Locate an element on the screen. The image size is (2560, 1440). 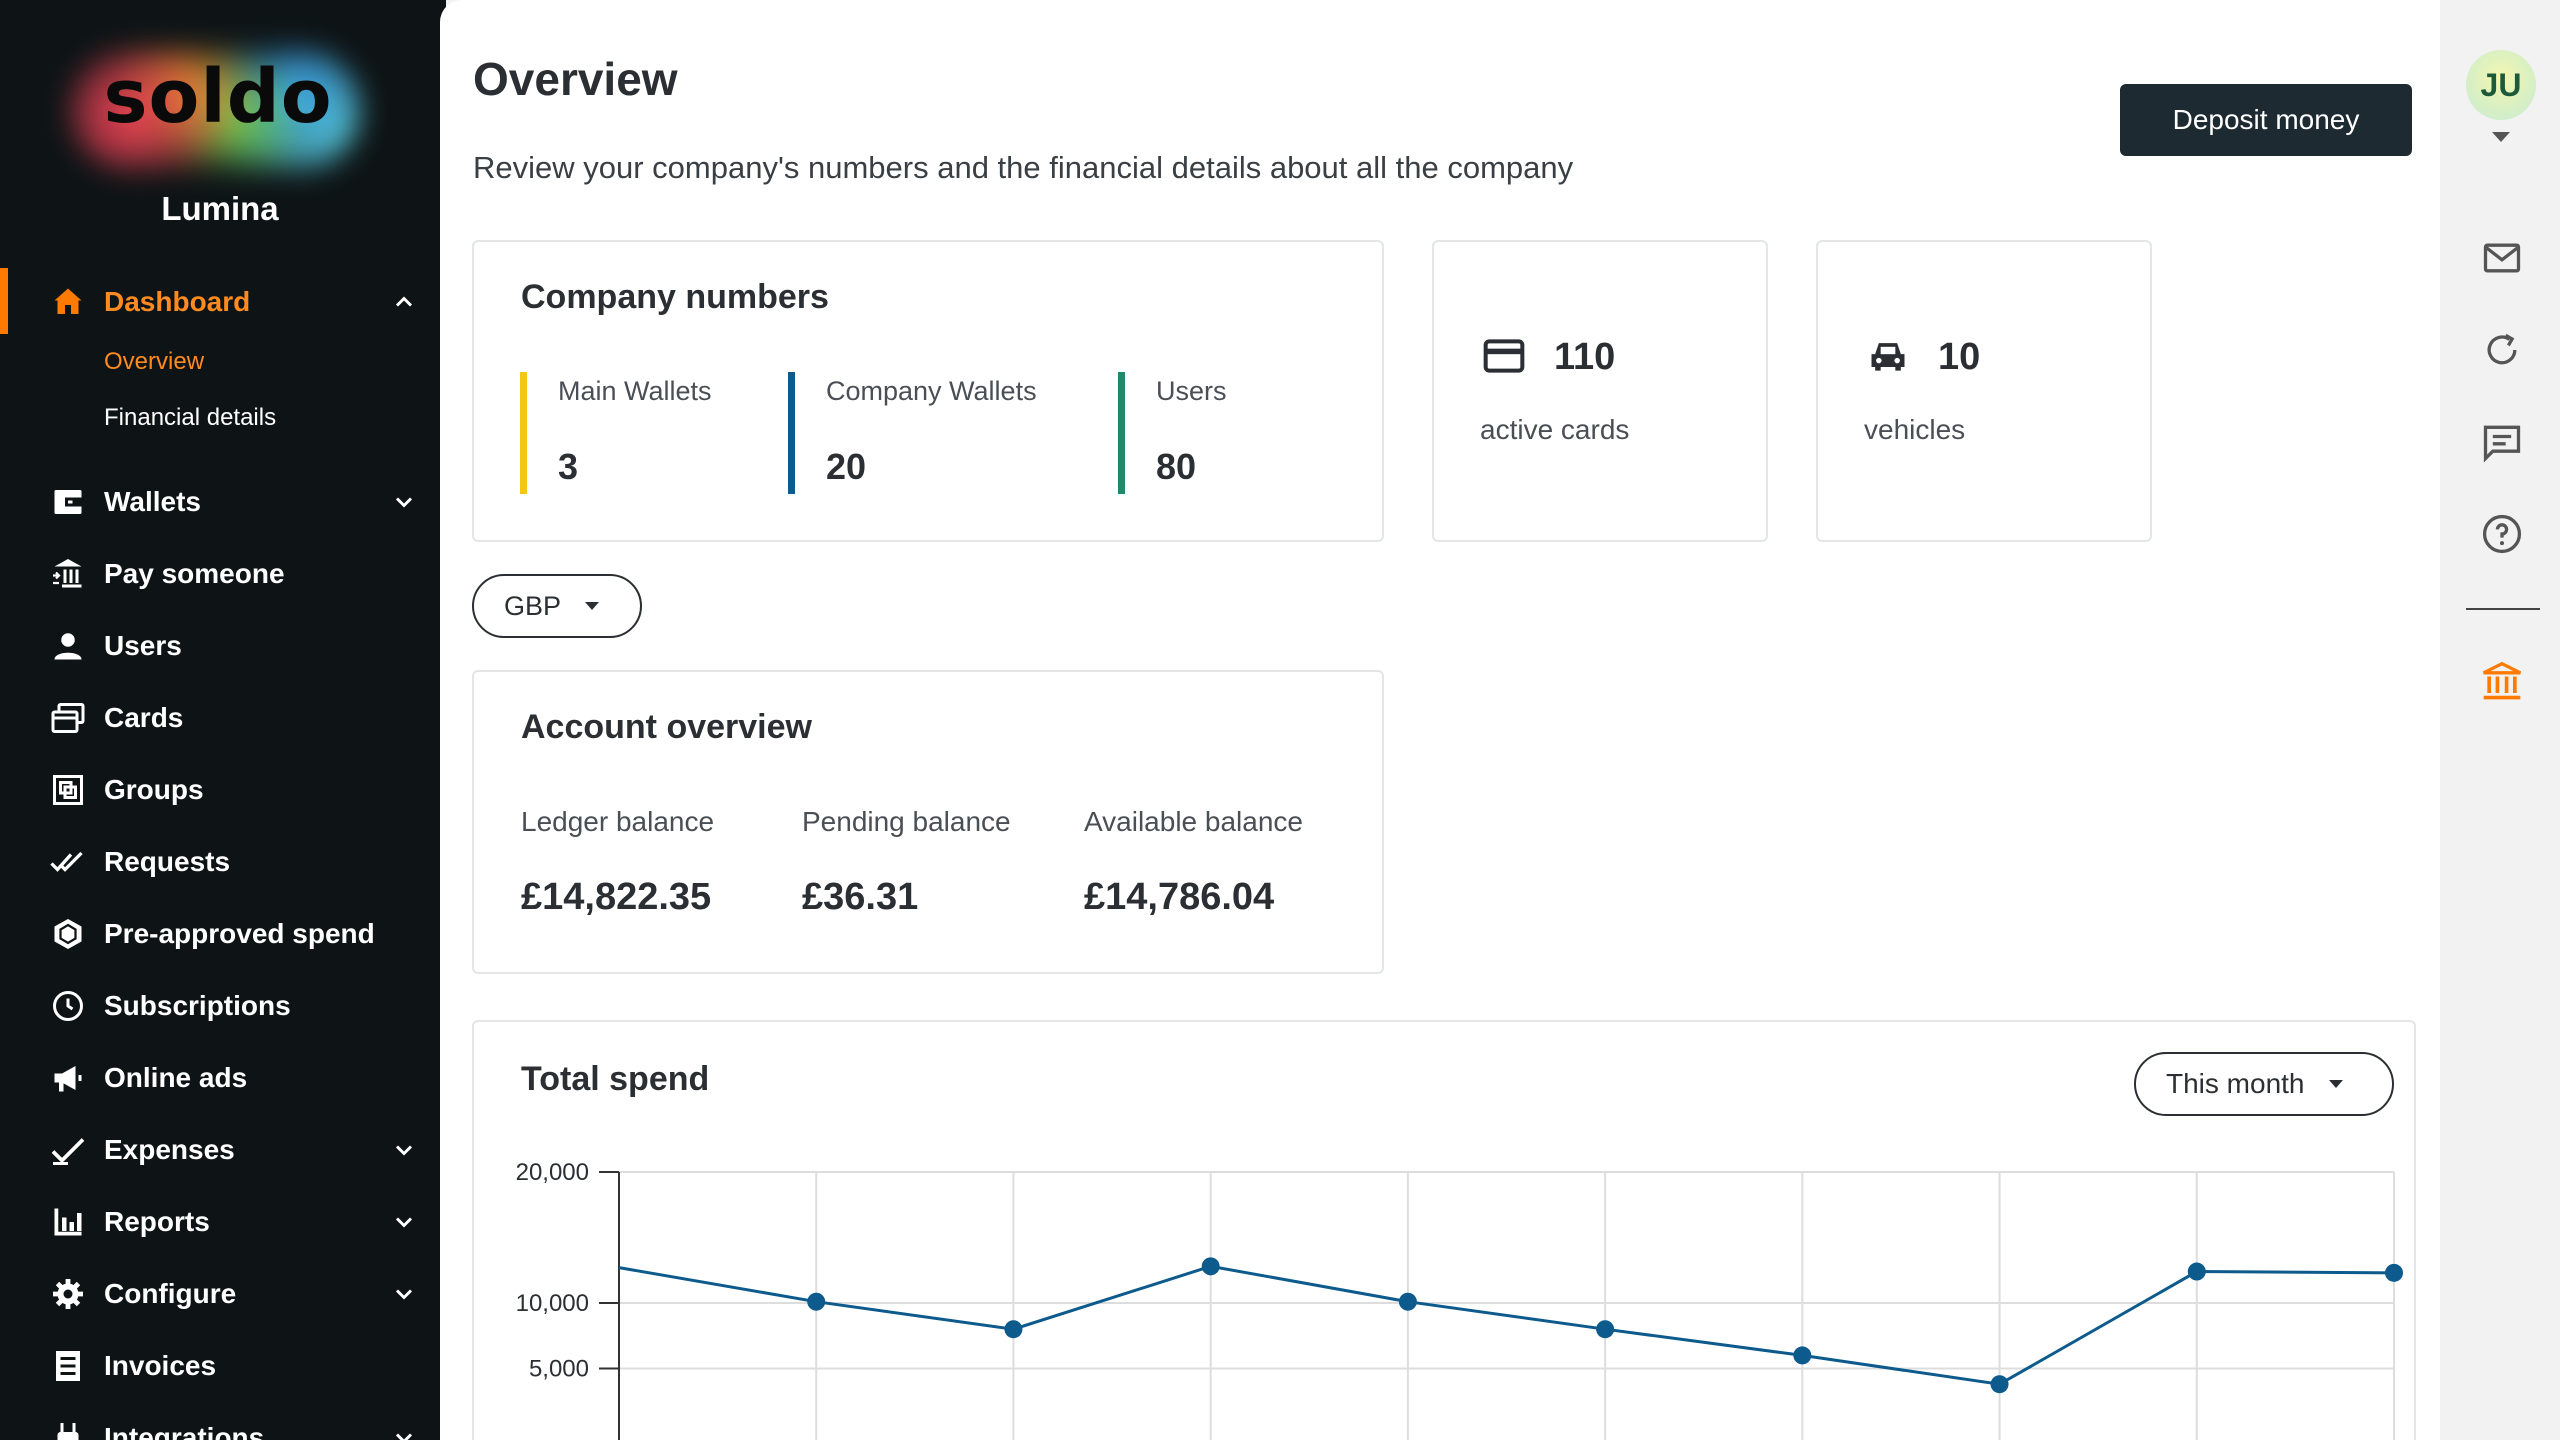
card-title: Total spend is located at coordinates (615, 1079).